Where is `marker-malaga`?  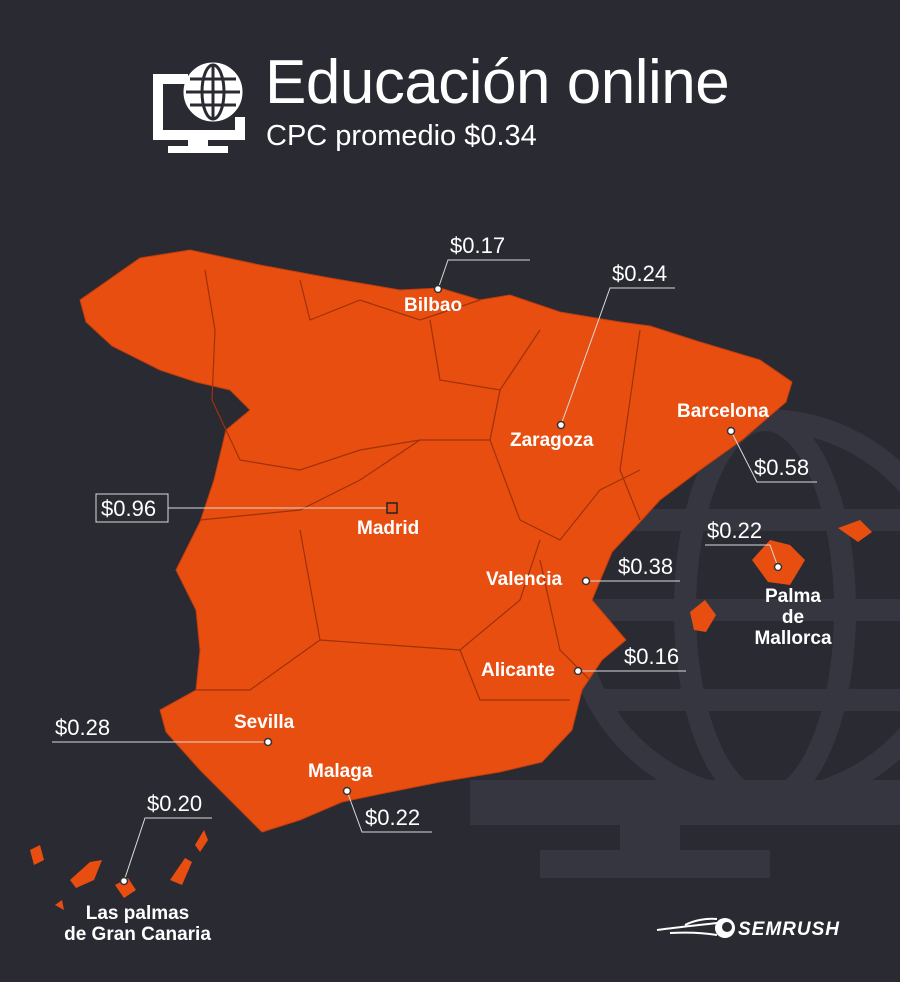
marker-malaga is located at coordinates (347, 791).